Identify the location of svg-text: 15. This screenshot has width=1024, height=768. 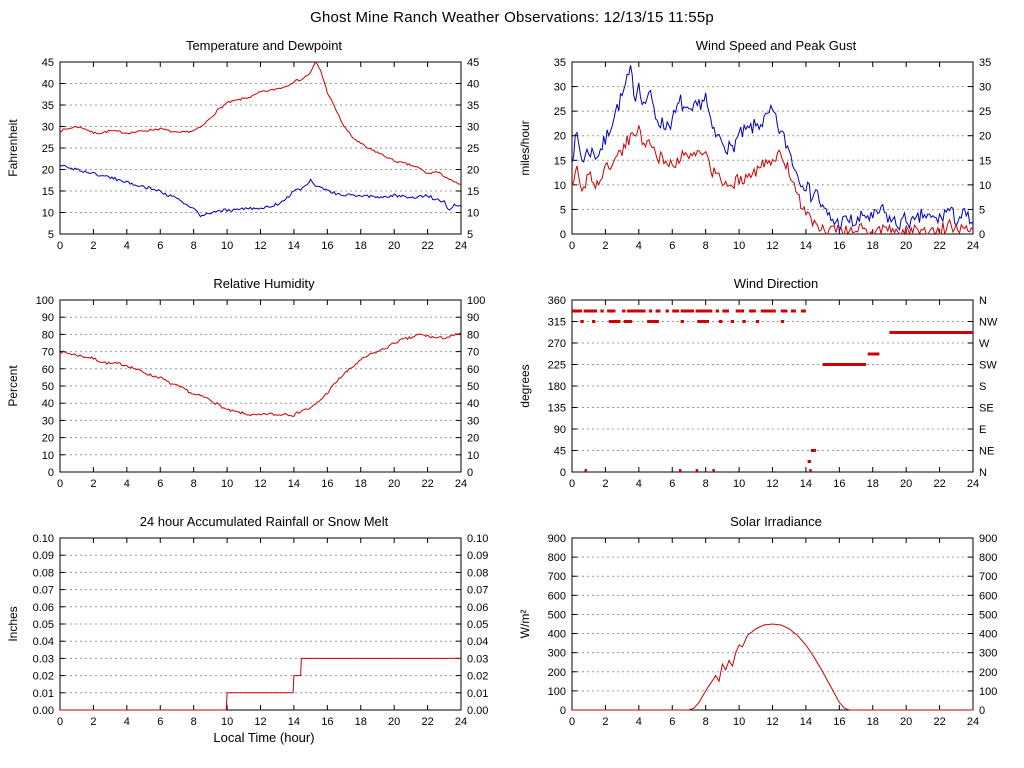
(473, 192).